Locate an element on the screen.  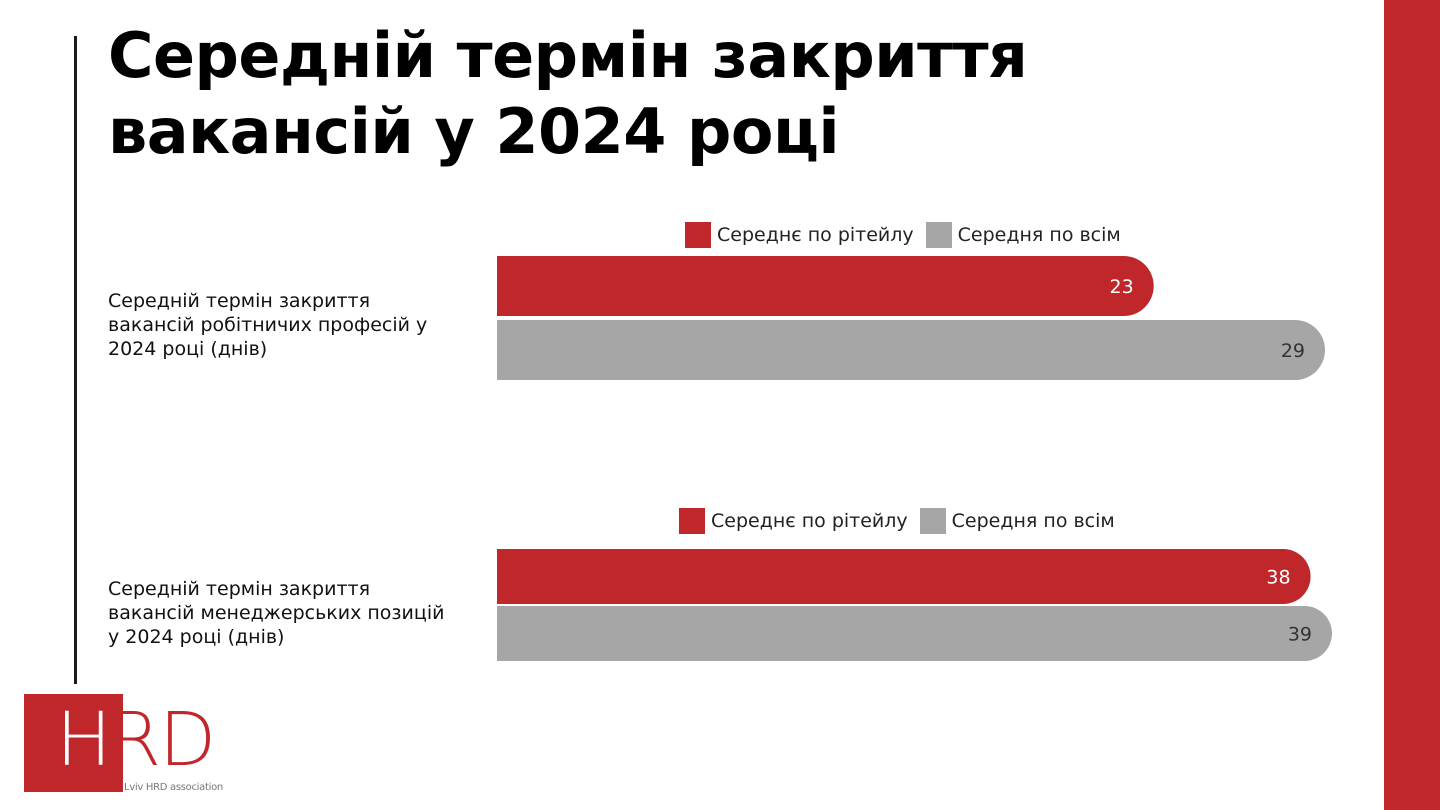
legend-chart-1: Середнє по рітейлу Середня по всім is located at coordinates (909, 235).